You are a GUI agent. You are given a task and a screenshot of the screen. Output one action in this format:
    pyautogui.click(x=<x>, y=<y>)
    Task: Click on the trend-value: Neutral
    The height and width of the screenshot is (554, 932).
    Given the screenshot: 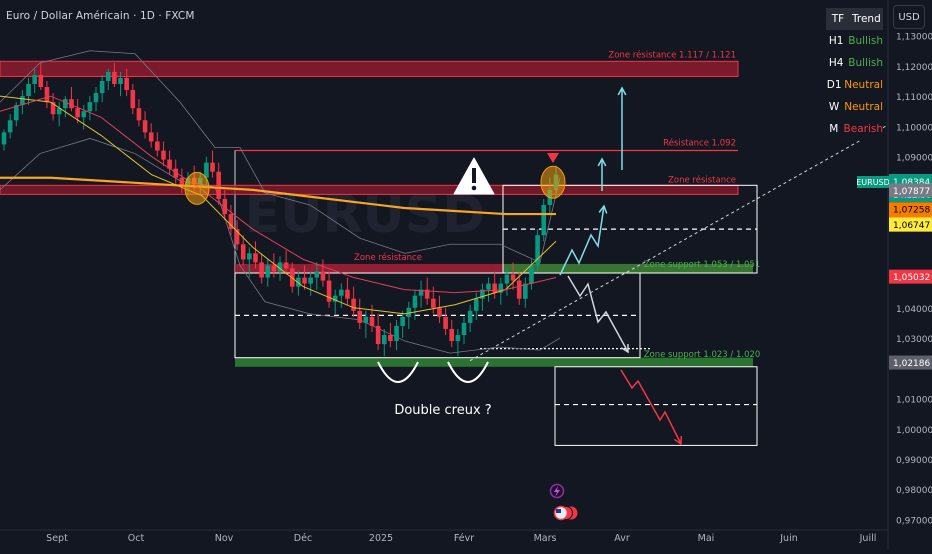 What is the action you would take?
    pyautogui.click(x=863, y=107)
    